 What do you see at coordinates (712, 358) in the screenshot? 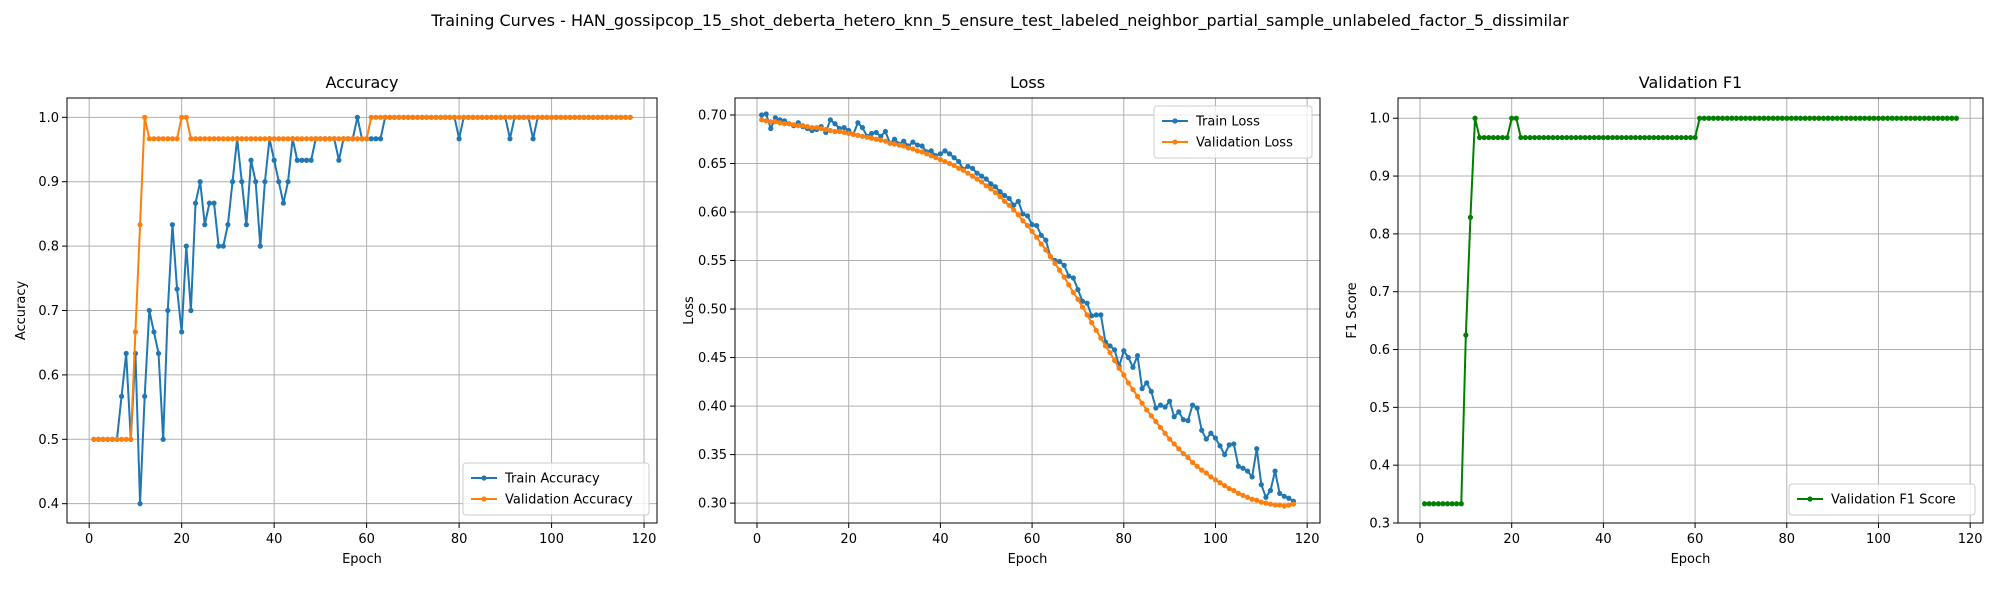
I see `y-tick-label: 0.45` at bounding box center [712, 358].